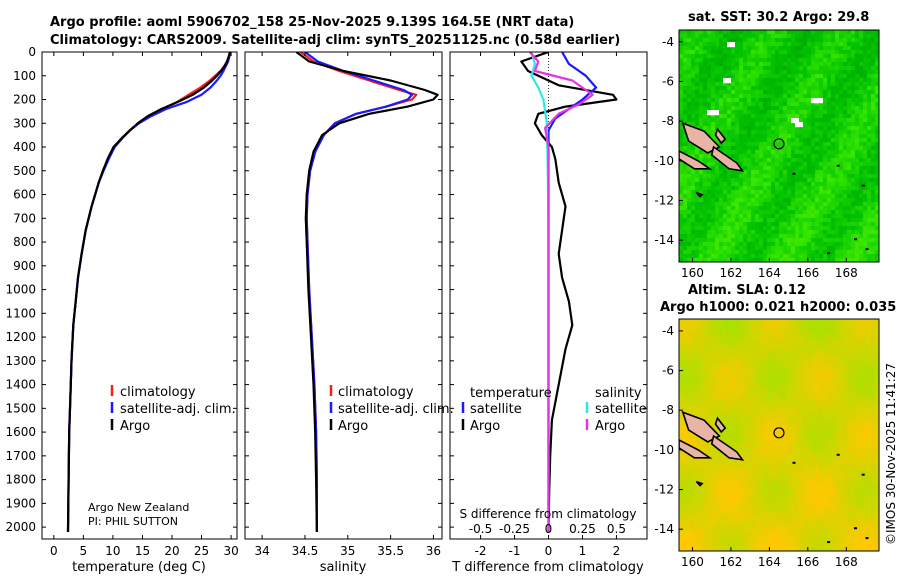 The width and height of the screenshot is (900, 580). I want to click on map-lat-label: -8, so click(668, 410).